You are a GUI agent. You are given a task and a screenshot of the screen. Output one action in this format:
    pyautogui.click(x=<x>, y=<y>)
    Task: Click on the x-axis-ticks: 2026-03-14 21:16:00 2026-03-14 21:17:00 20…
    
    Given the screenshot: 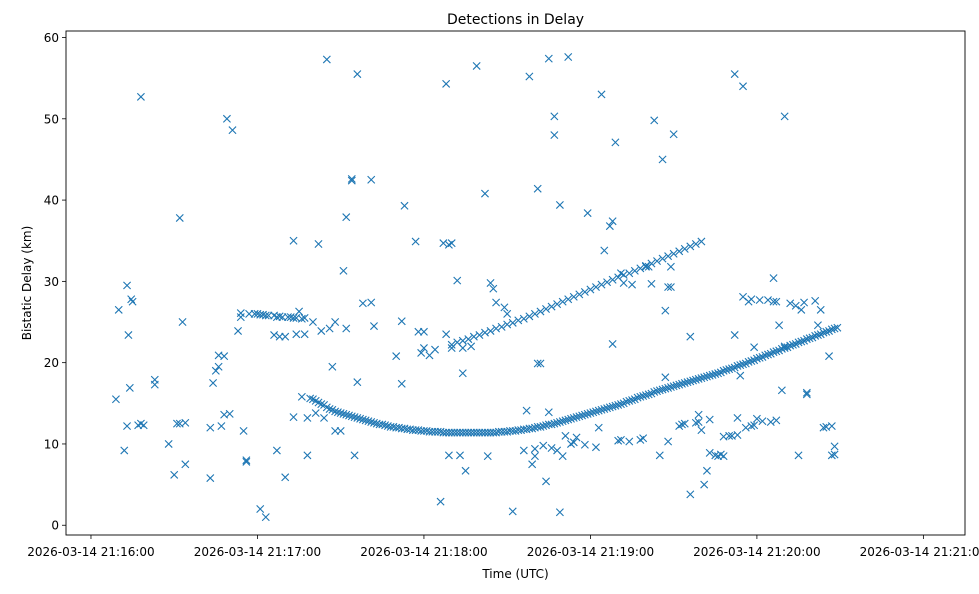 What is the action you would take?
    pyautogui.click(x=503, y=547)
    